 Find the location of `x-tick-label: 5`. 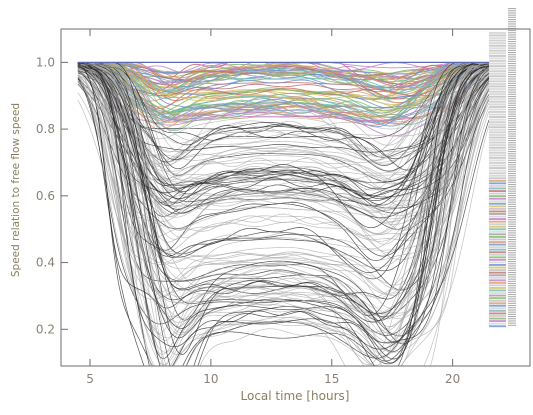

x-tick-label: 5 is located at coordinates (90, 379).